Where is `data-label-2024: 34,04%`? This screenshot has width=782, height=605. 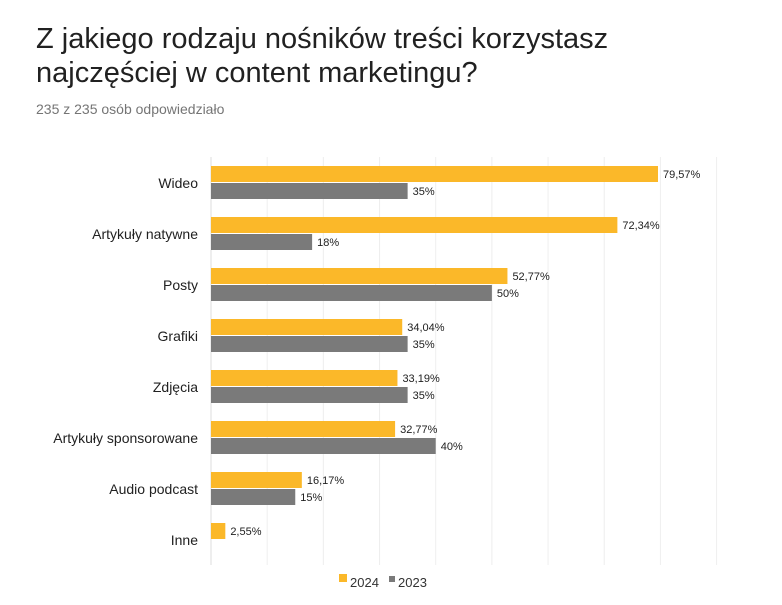
data-label-2024: 34,04% is located at coordinates (426, 328).